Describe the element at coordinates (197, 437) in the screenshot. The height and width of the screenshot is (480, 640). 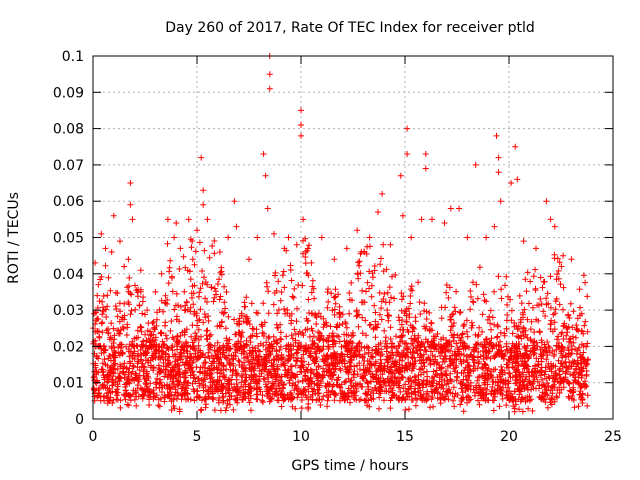
I see `x-tick-label: 5` at that location.